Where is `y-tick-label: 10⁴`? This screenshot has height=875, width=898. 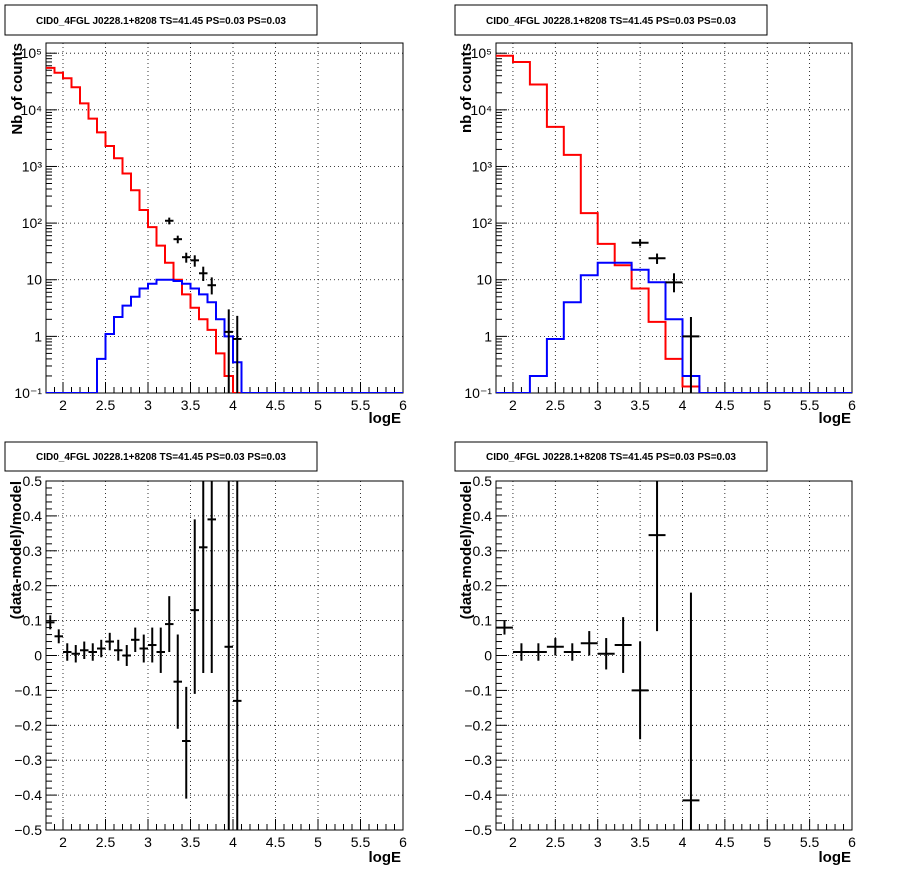
y-tick-label: 10⁴ is located at coordinates (31, 110).